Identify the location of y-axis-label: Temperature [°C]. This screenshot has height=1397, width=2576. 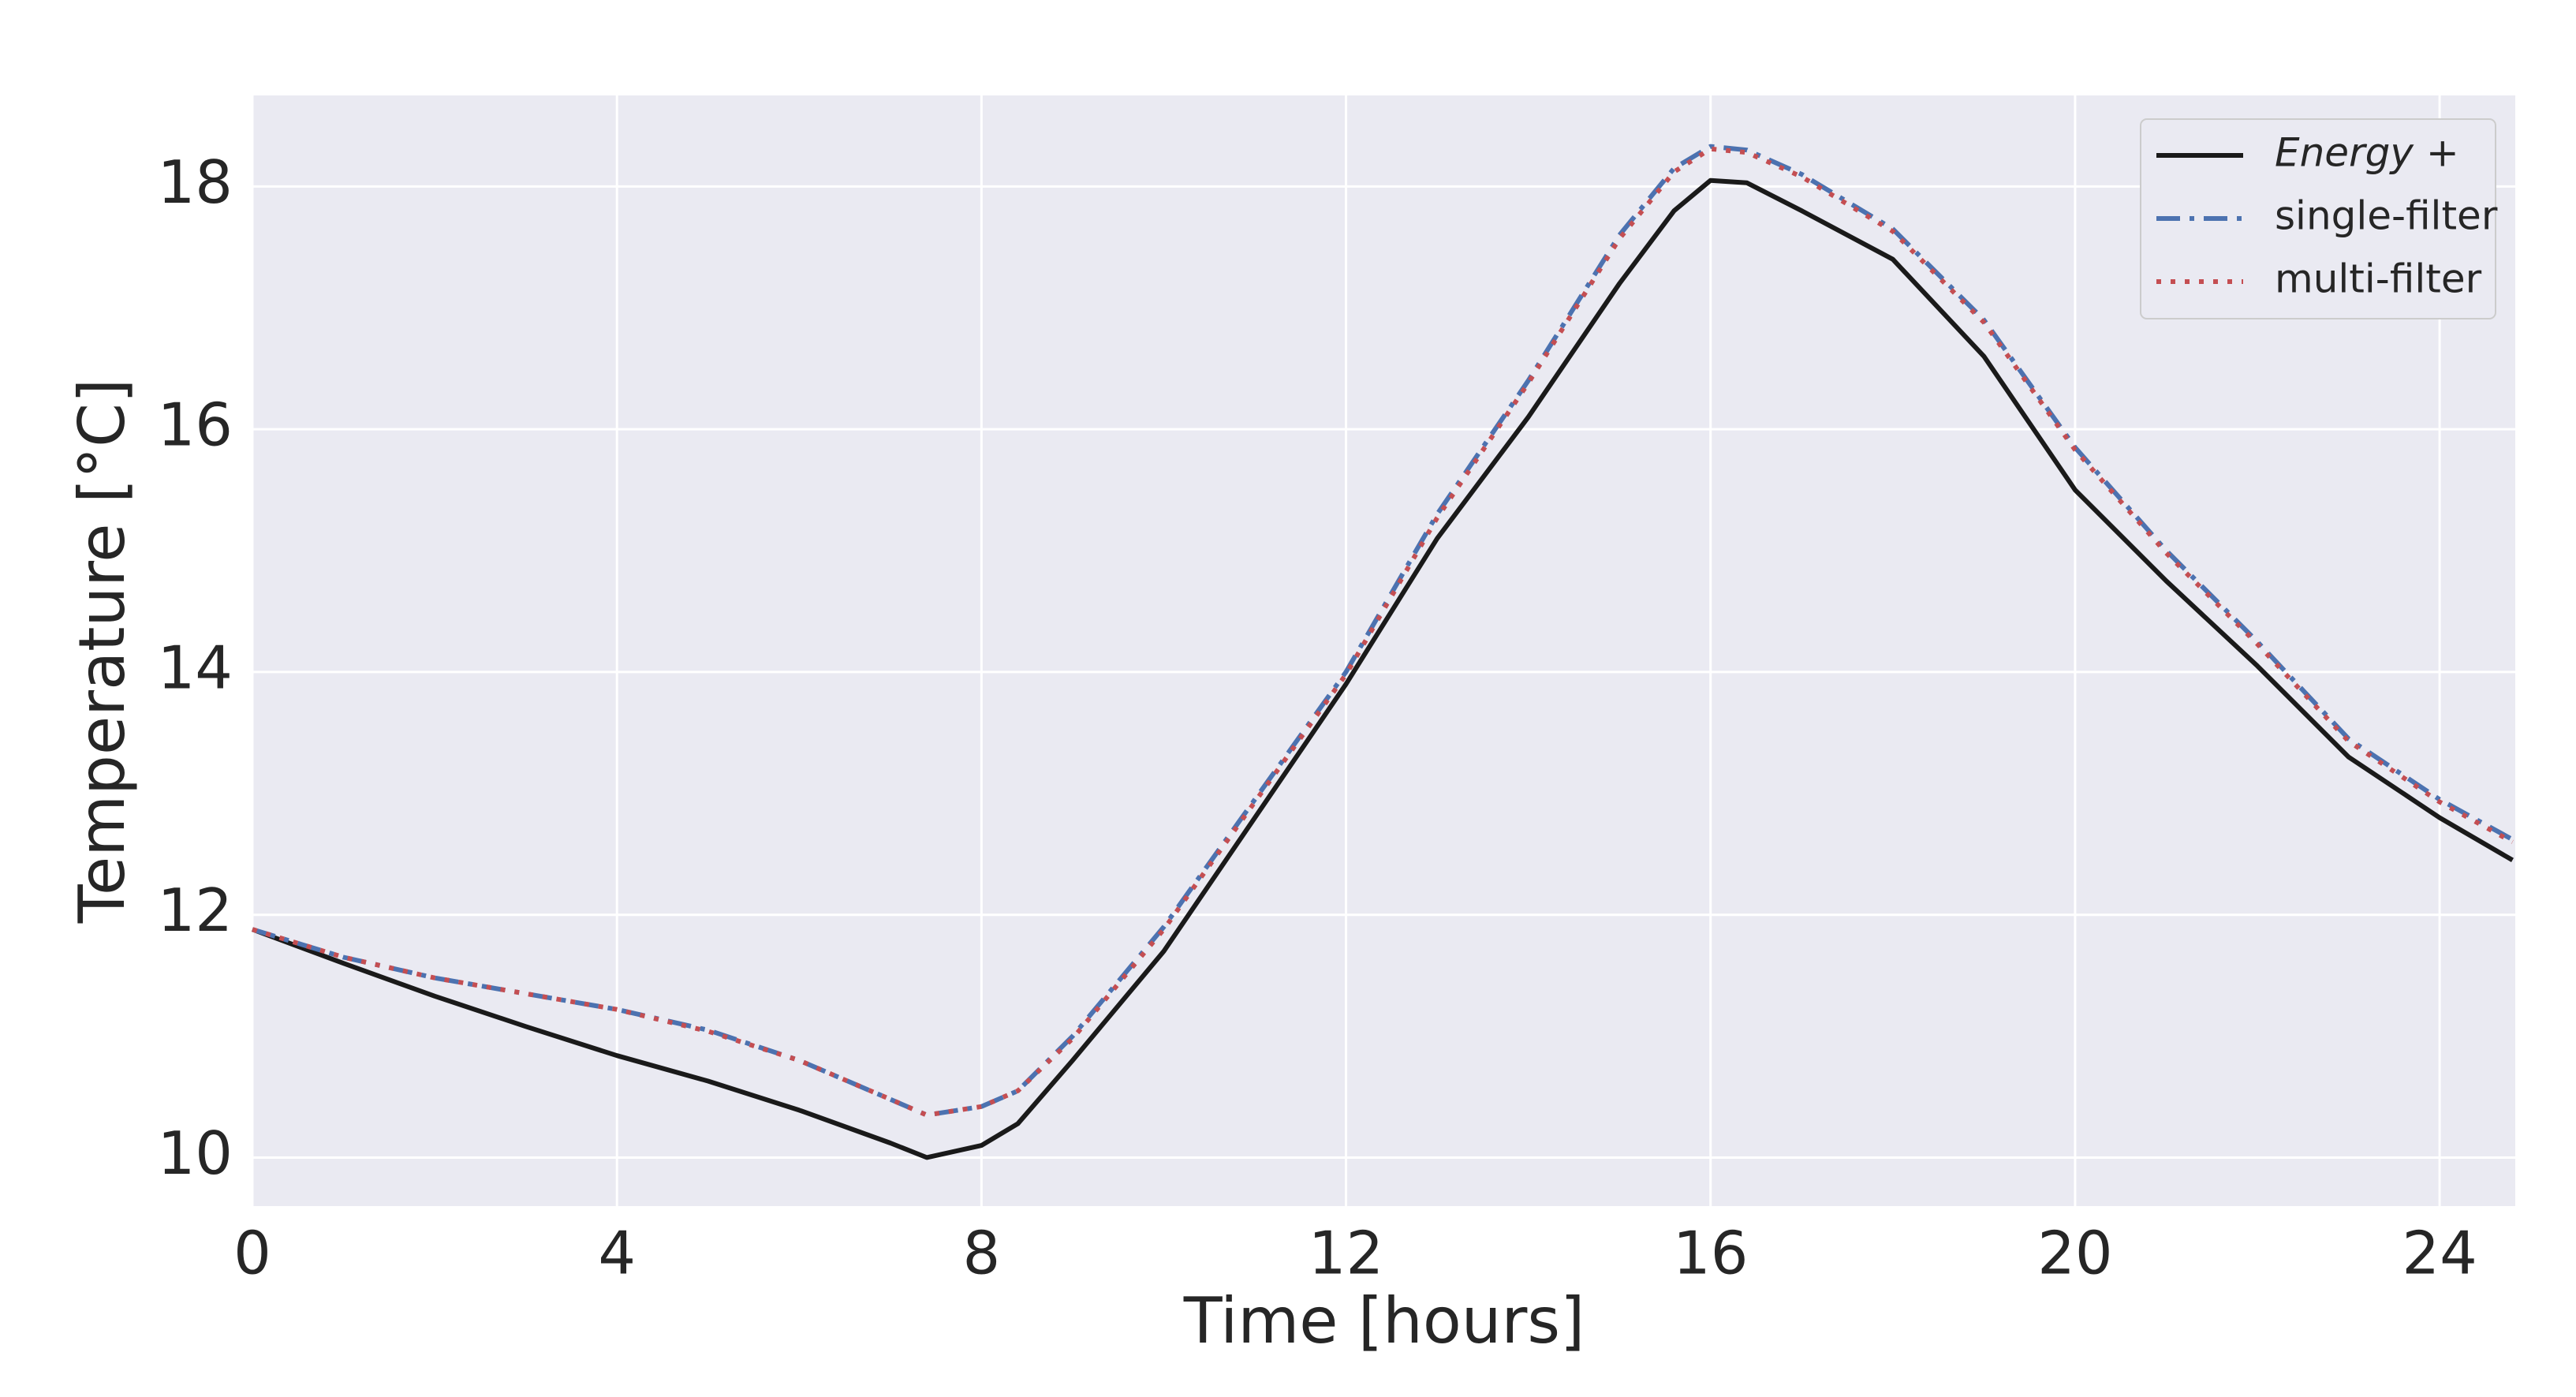
(102, 651).